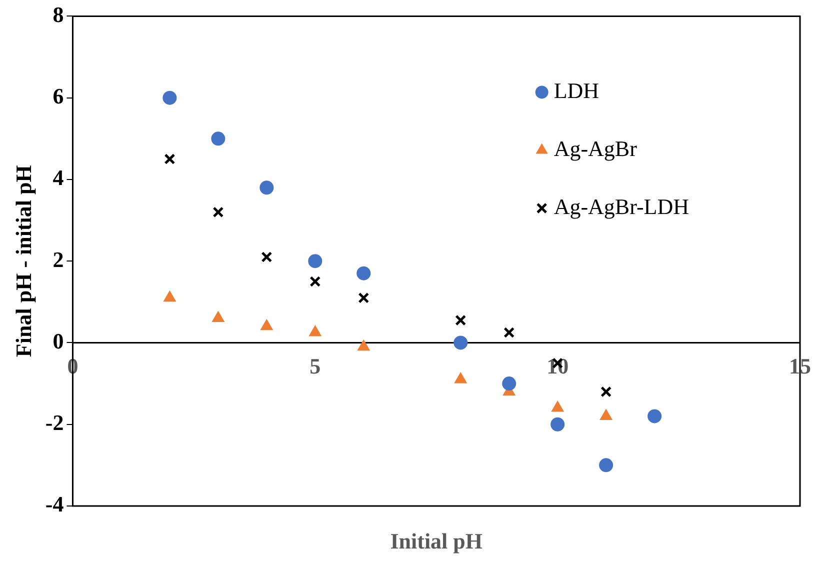 The image size is (830, 562). Describe the element at coordinates (622, 206) in the screenshot. I see `legend-label: Ag-AgBr-LDH` at that location.